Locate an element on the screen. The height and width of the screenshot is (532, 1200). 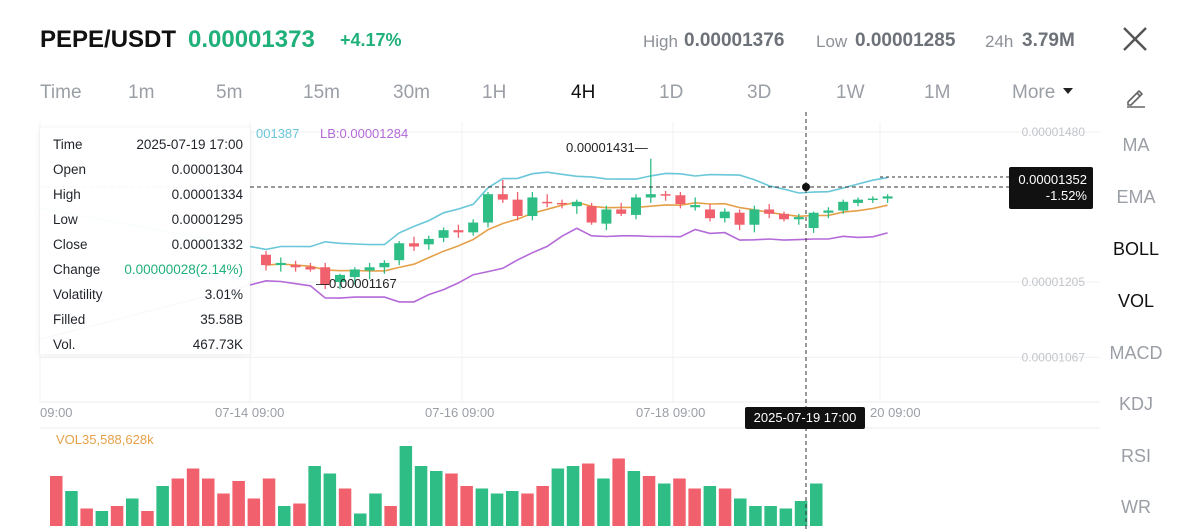
pencil-icon is located at coordinates (1136, 96).